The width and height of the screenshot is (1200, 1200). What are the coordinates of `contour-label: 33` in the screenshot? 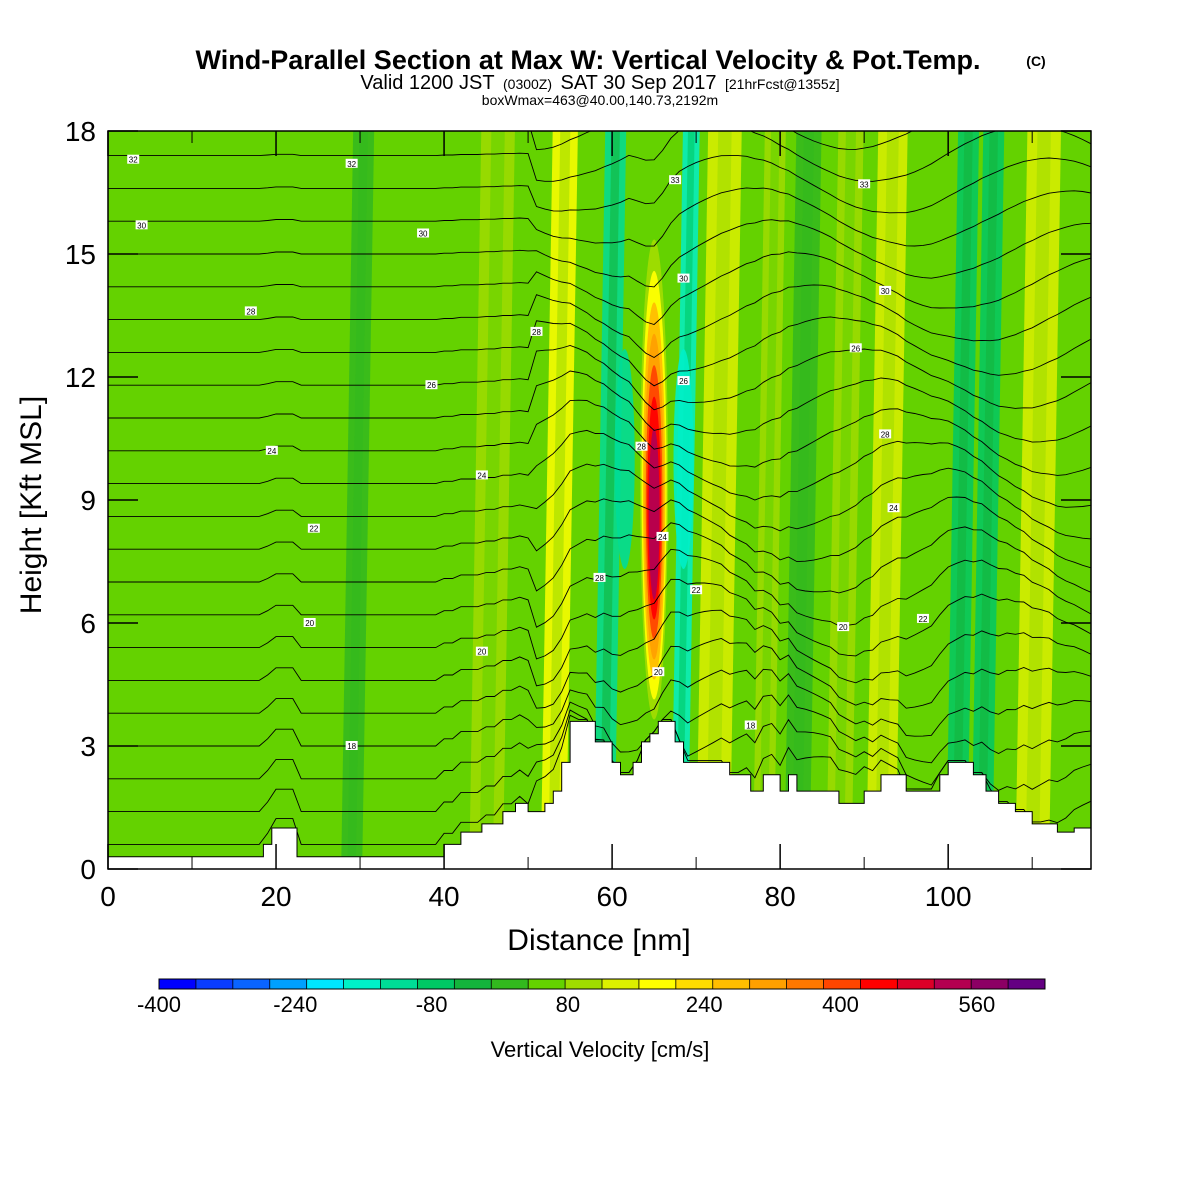 It's located at (675, 180).